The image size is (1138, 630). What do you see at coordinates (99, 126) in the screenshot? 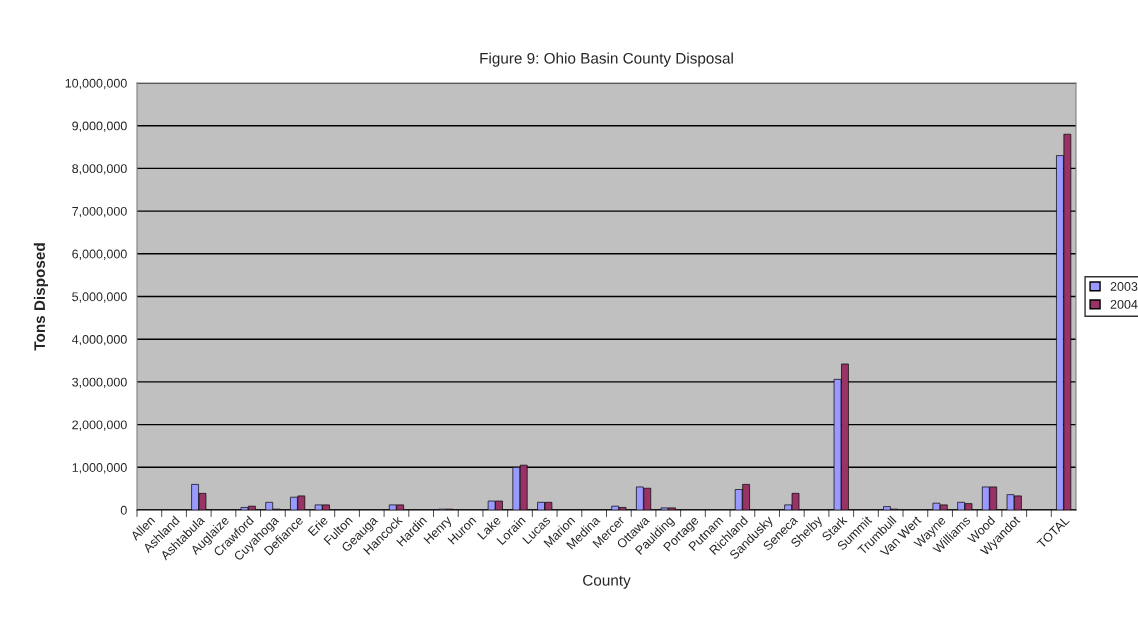
I see `y-tick-label: 9,000,000` at bounding box center [99, 126].